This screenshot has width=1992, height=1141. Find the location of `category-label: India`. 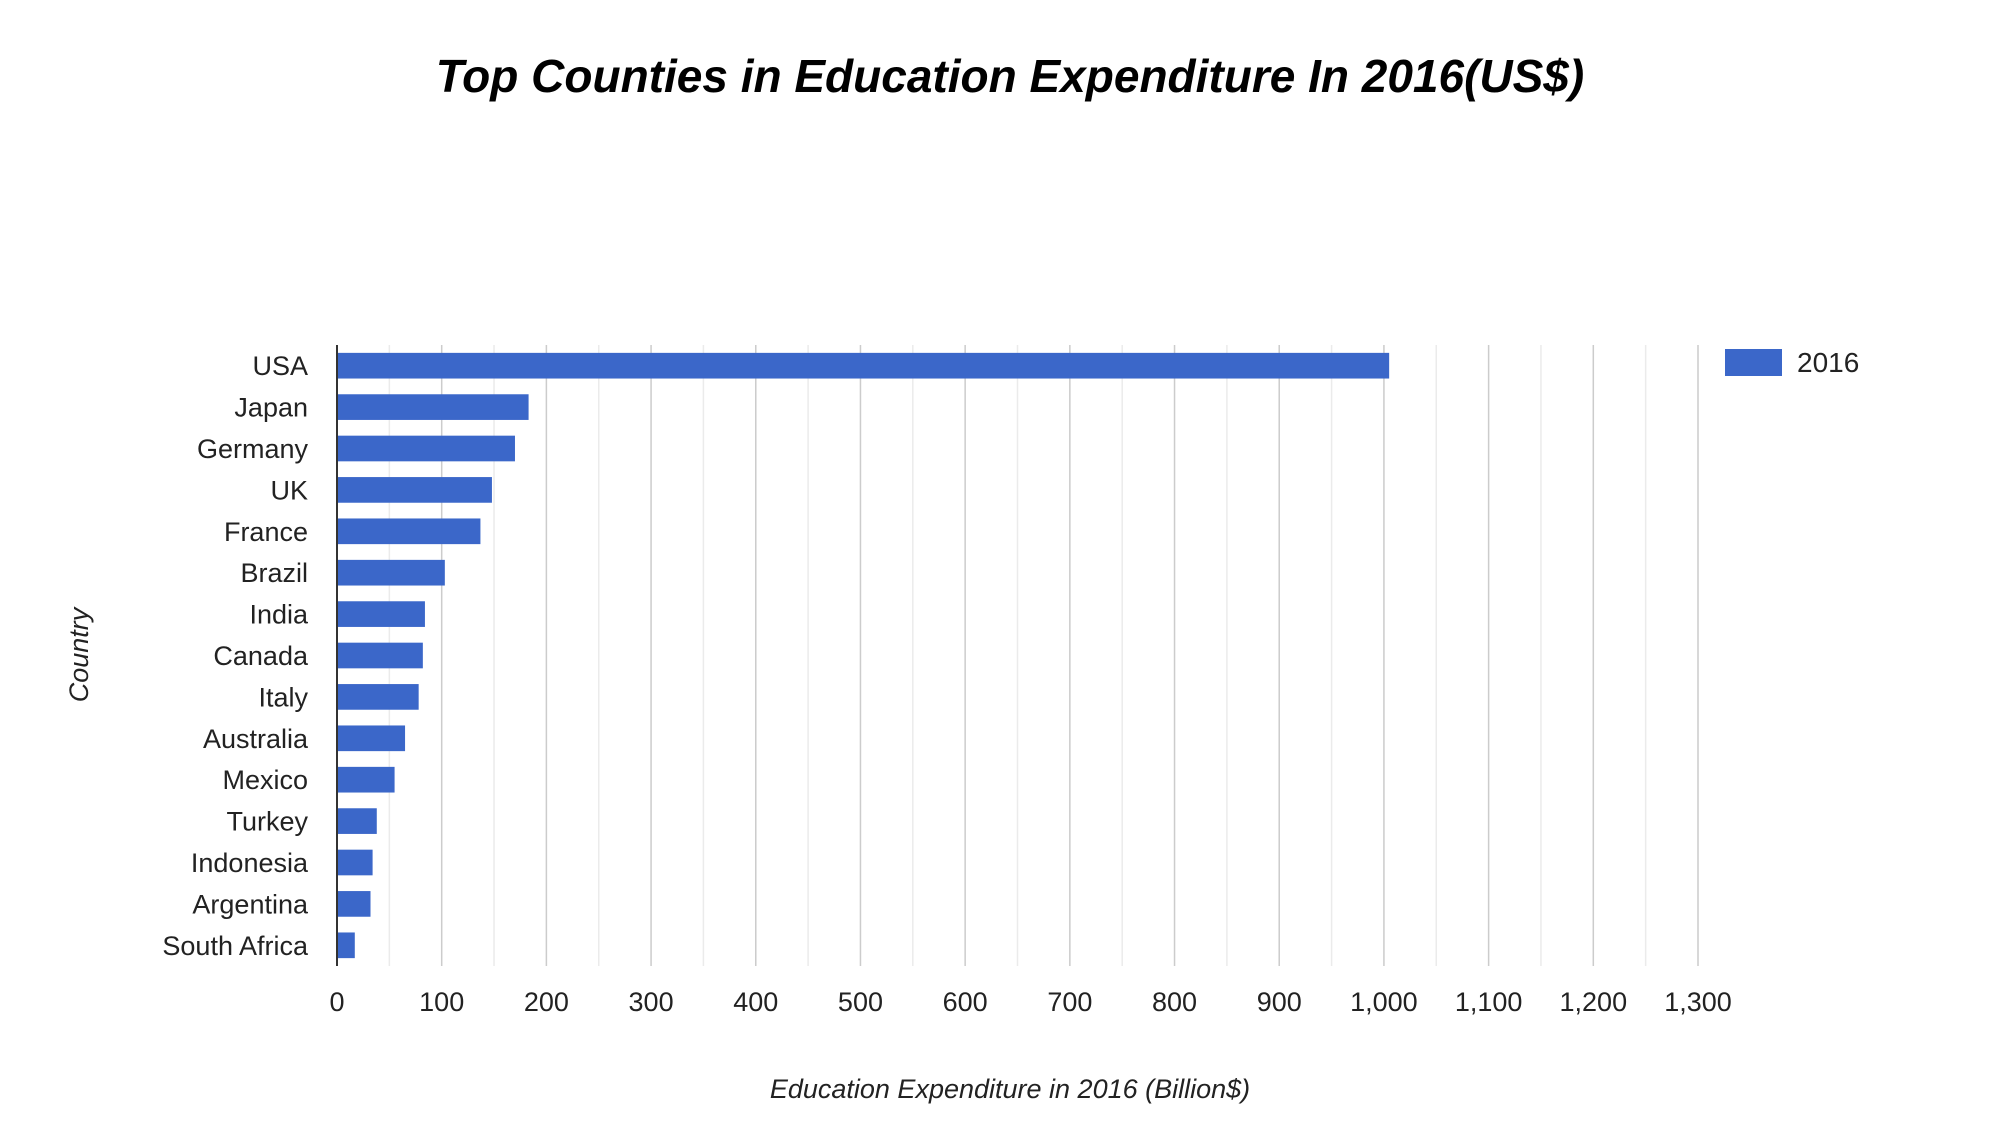

category-label: India is located at coordinates (279, 615).